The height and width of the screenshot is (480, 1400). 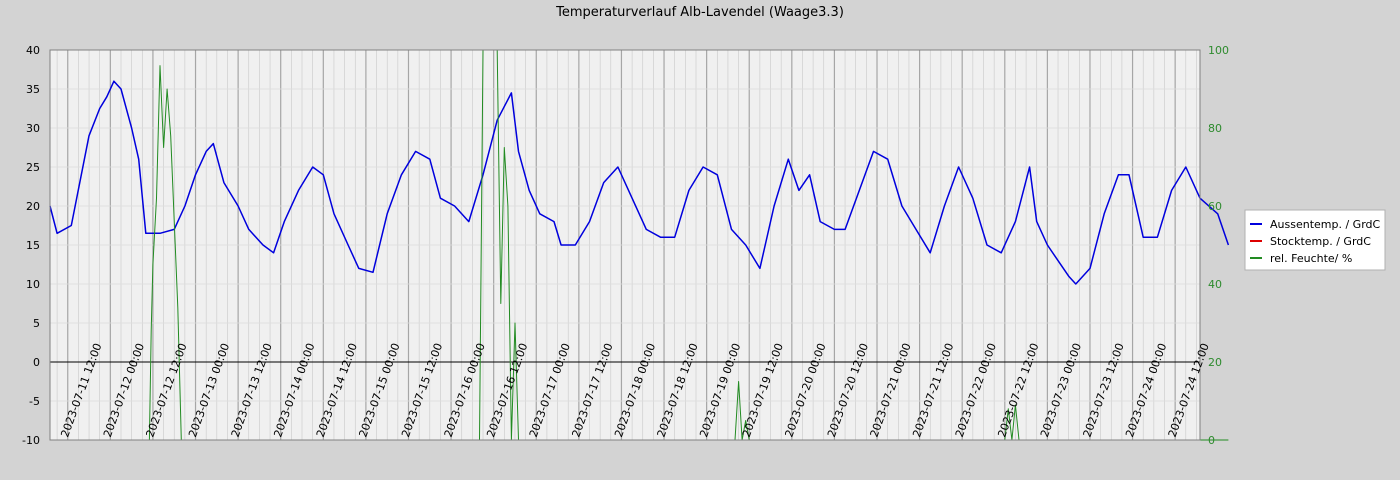 I want to click on legend-label: Aussentemp. / GrdC, so click(x=1325, y=224).